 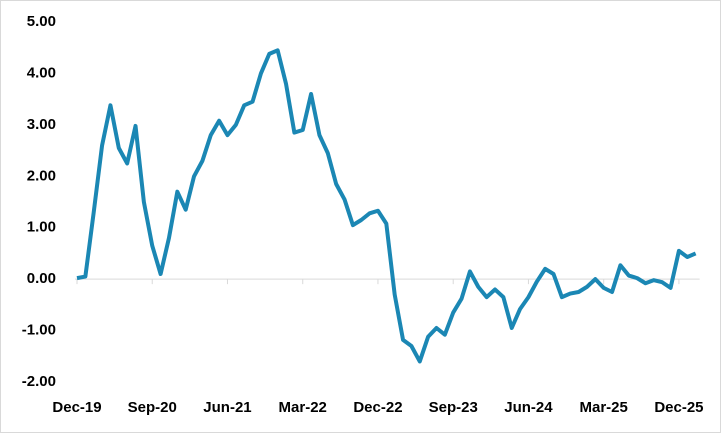 I want to click on y-tick-label: -1.00, so click(x=39, y=330).